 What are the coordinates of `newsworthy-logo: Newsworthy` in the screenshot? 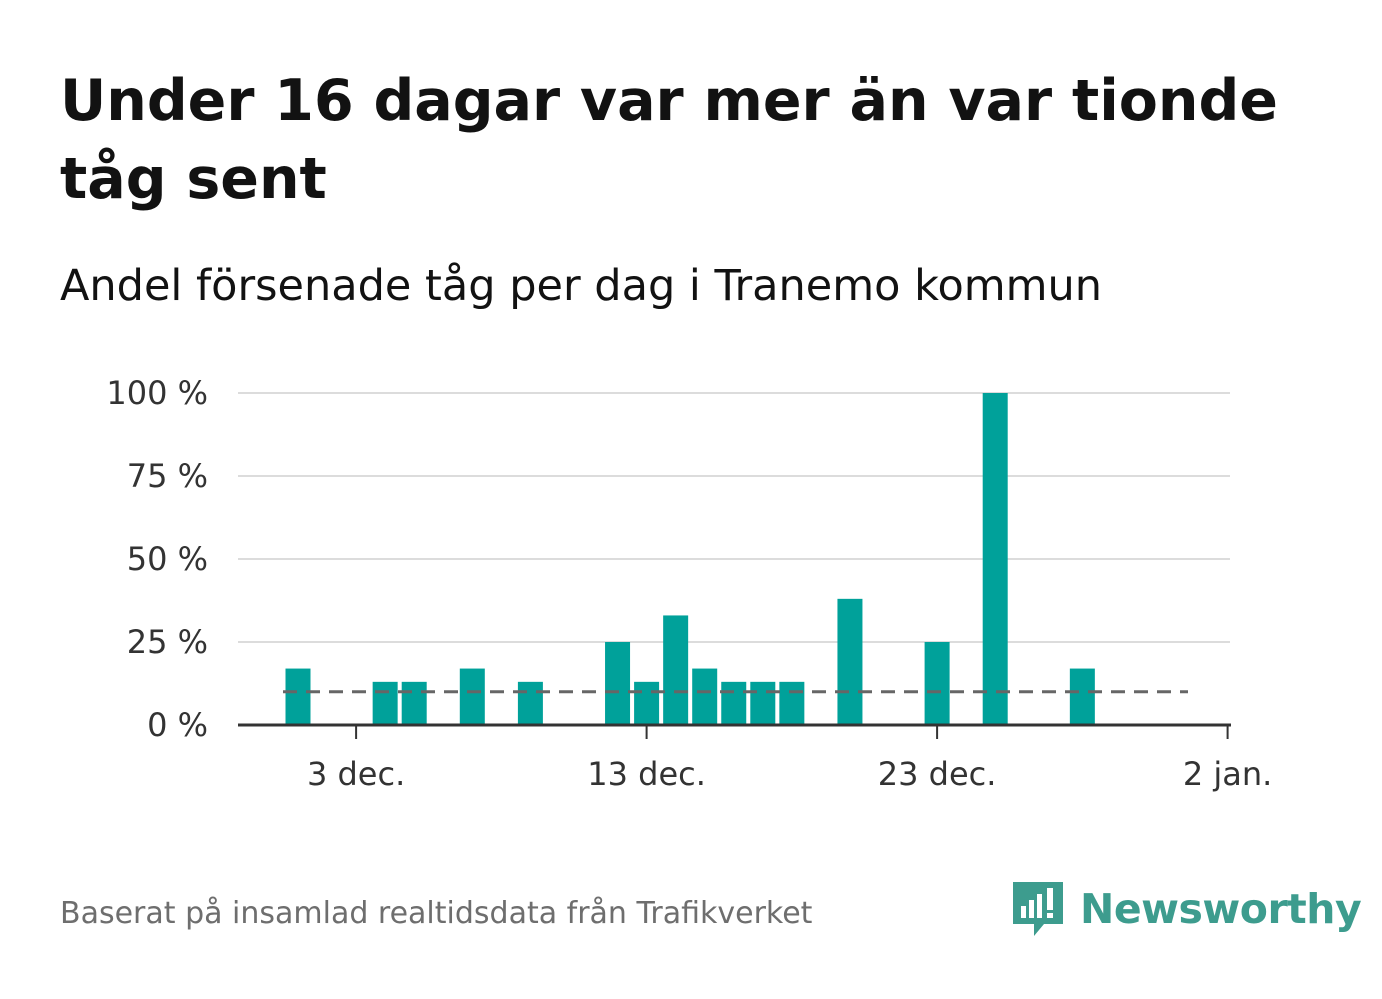 It's located at (1186, 909).